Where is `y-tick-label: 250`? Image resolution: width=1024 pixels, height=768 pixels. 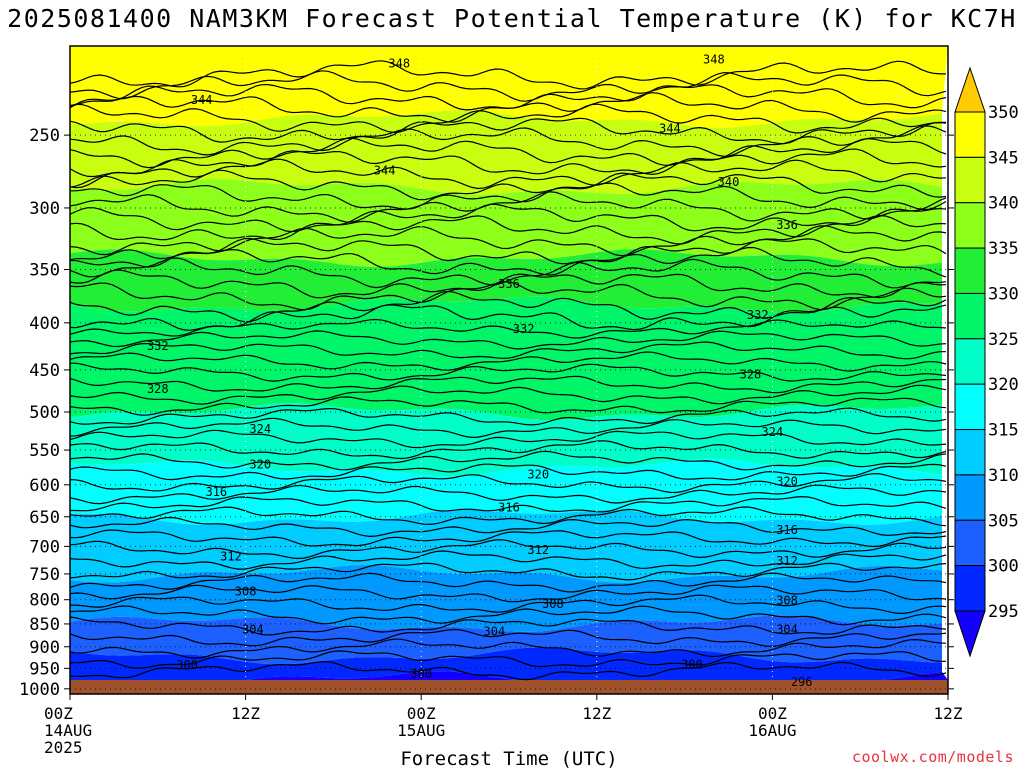
y-tick-label: 250 is located at coordinates (44, 136).